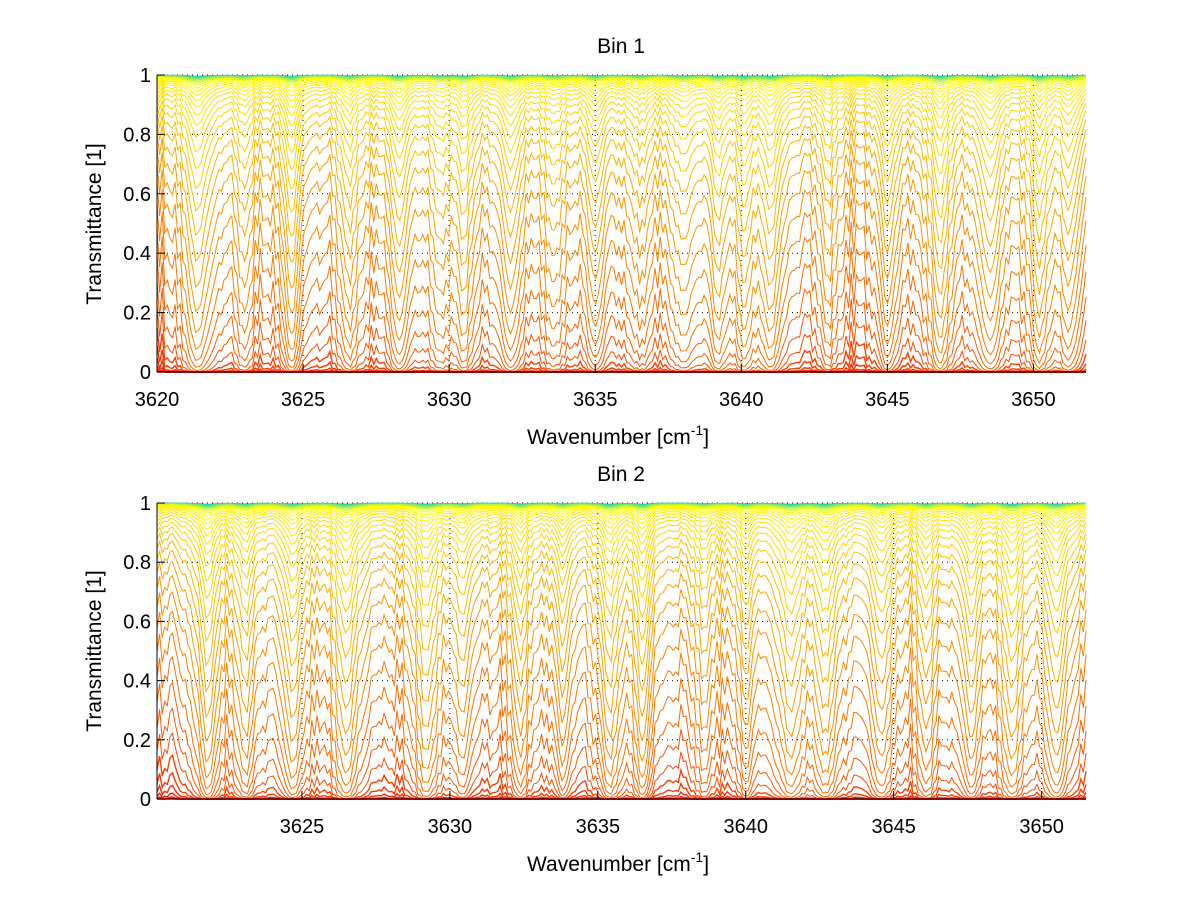  I want to click on x-tick-label: 3620, so click(157, 400).